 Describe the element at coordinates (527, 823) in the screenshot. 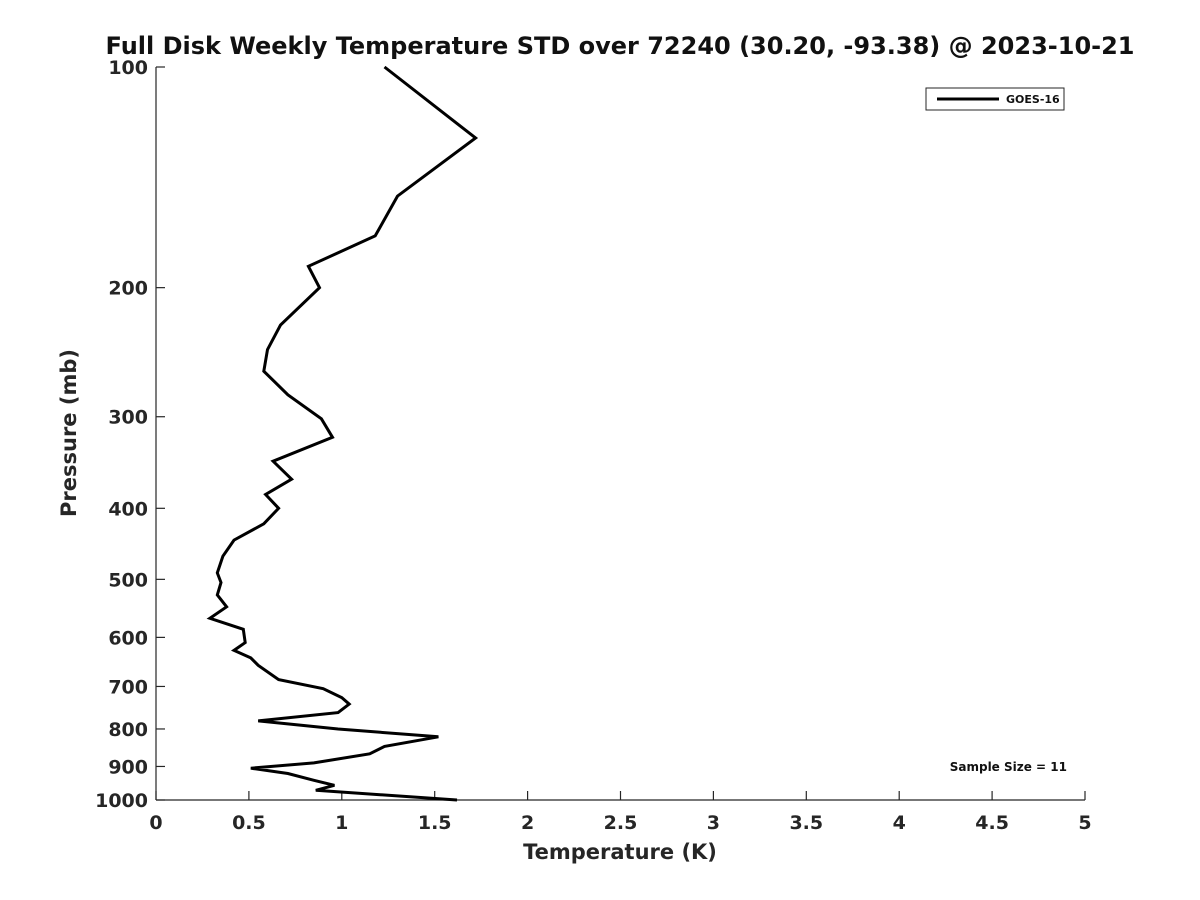

I see `x-tick-label: 2` at that location.